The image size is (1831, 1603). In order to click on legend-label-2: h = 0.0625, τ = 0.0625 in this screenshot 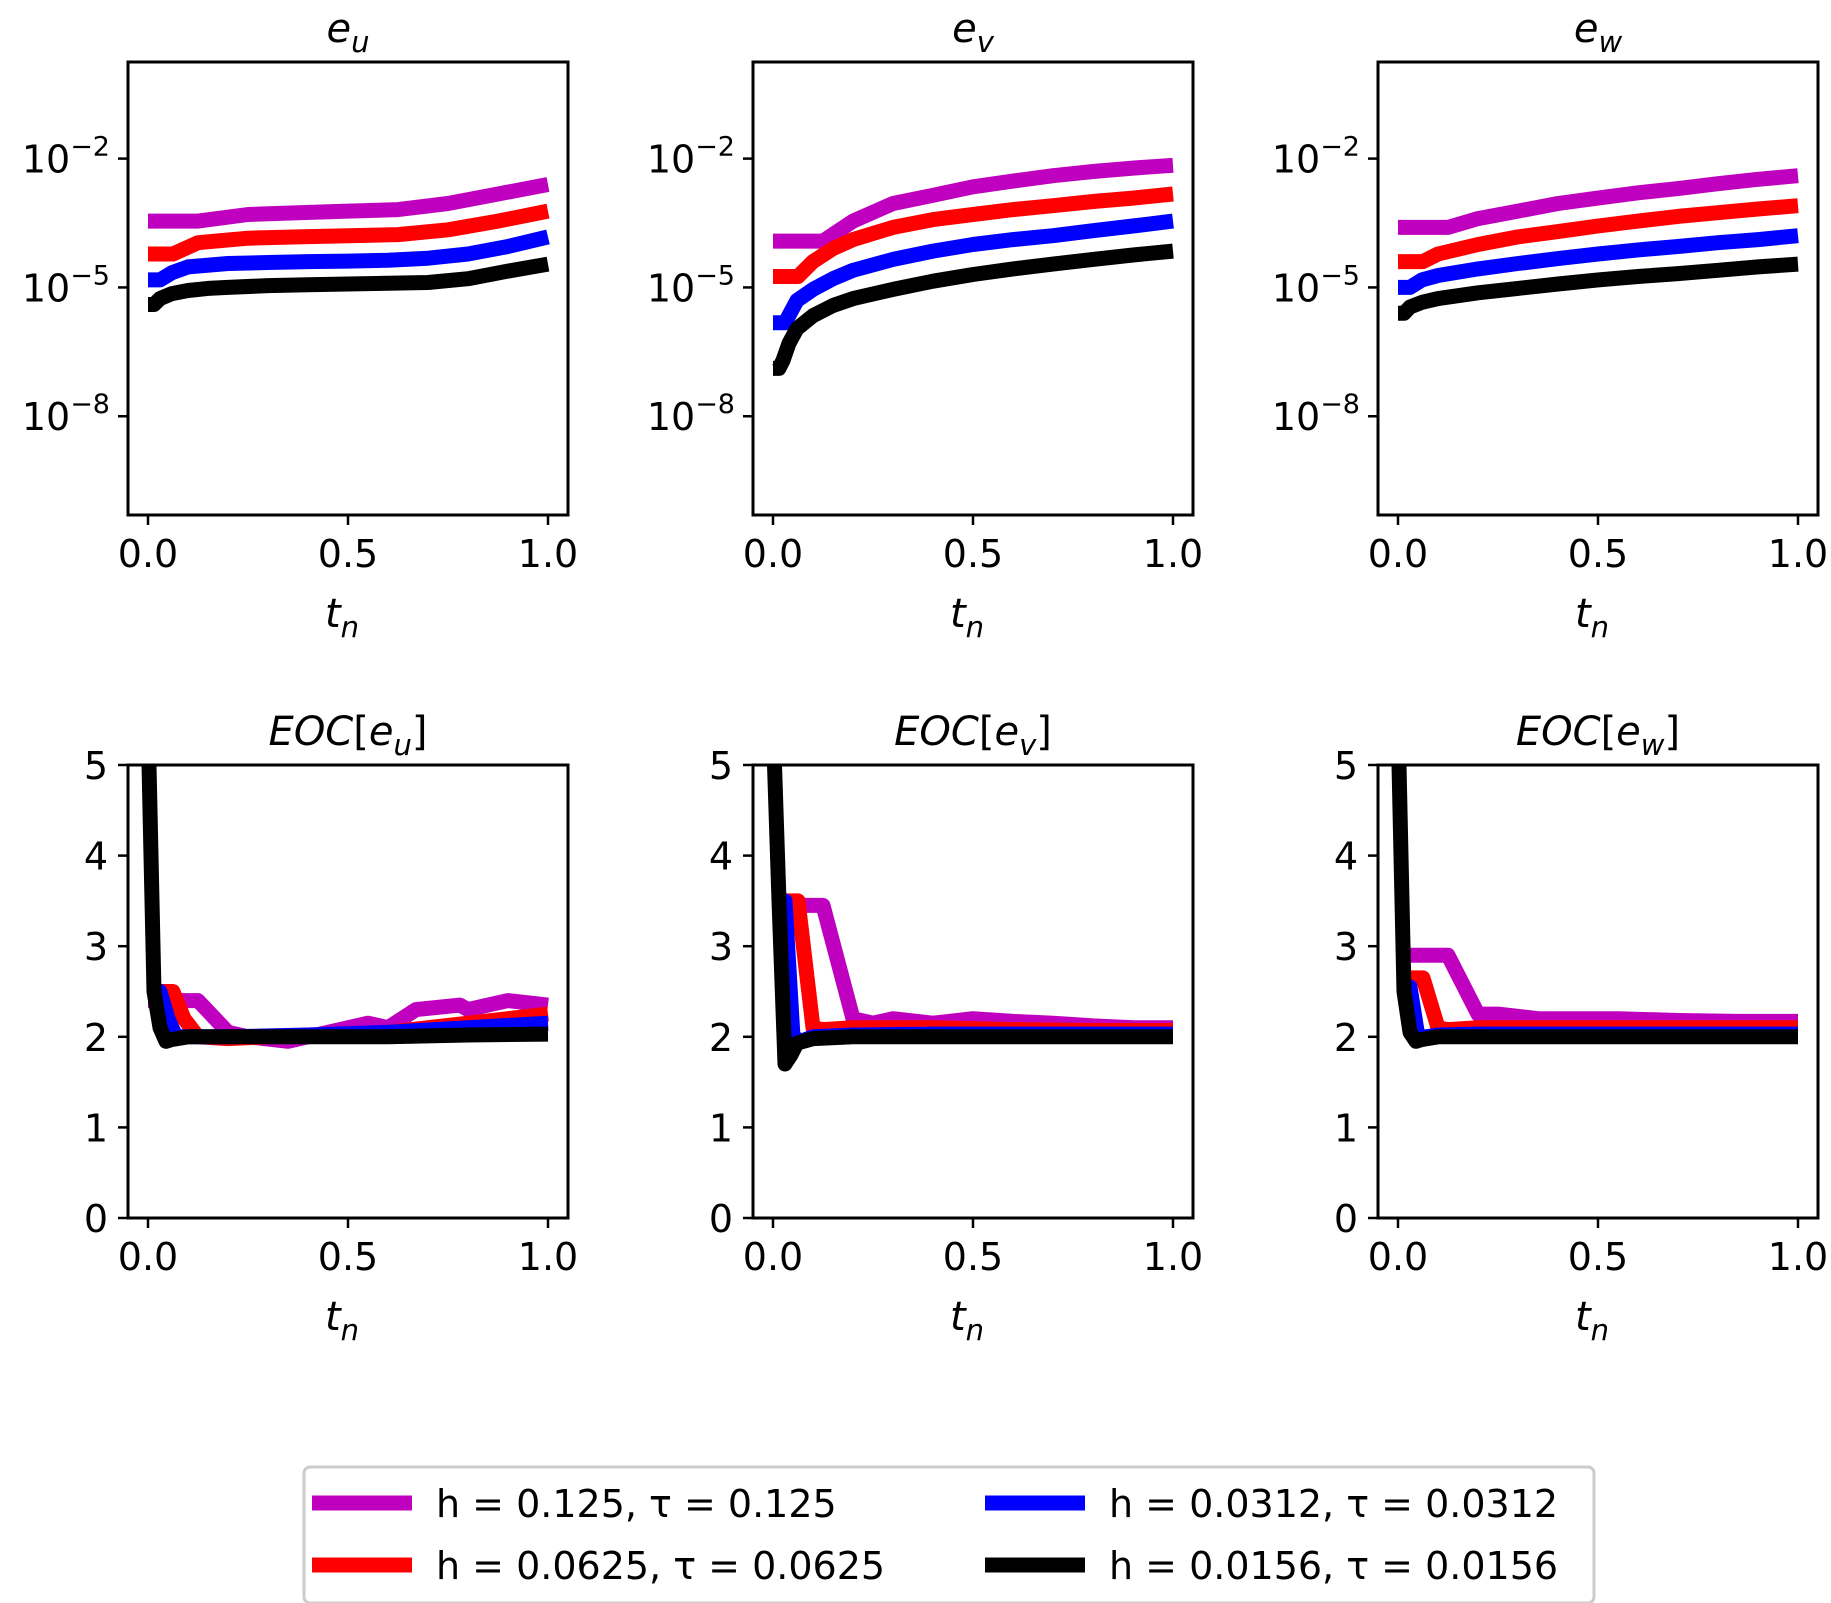, I will do `click(660, 1566)`.